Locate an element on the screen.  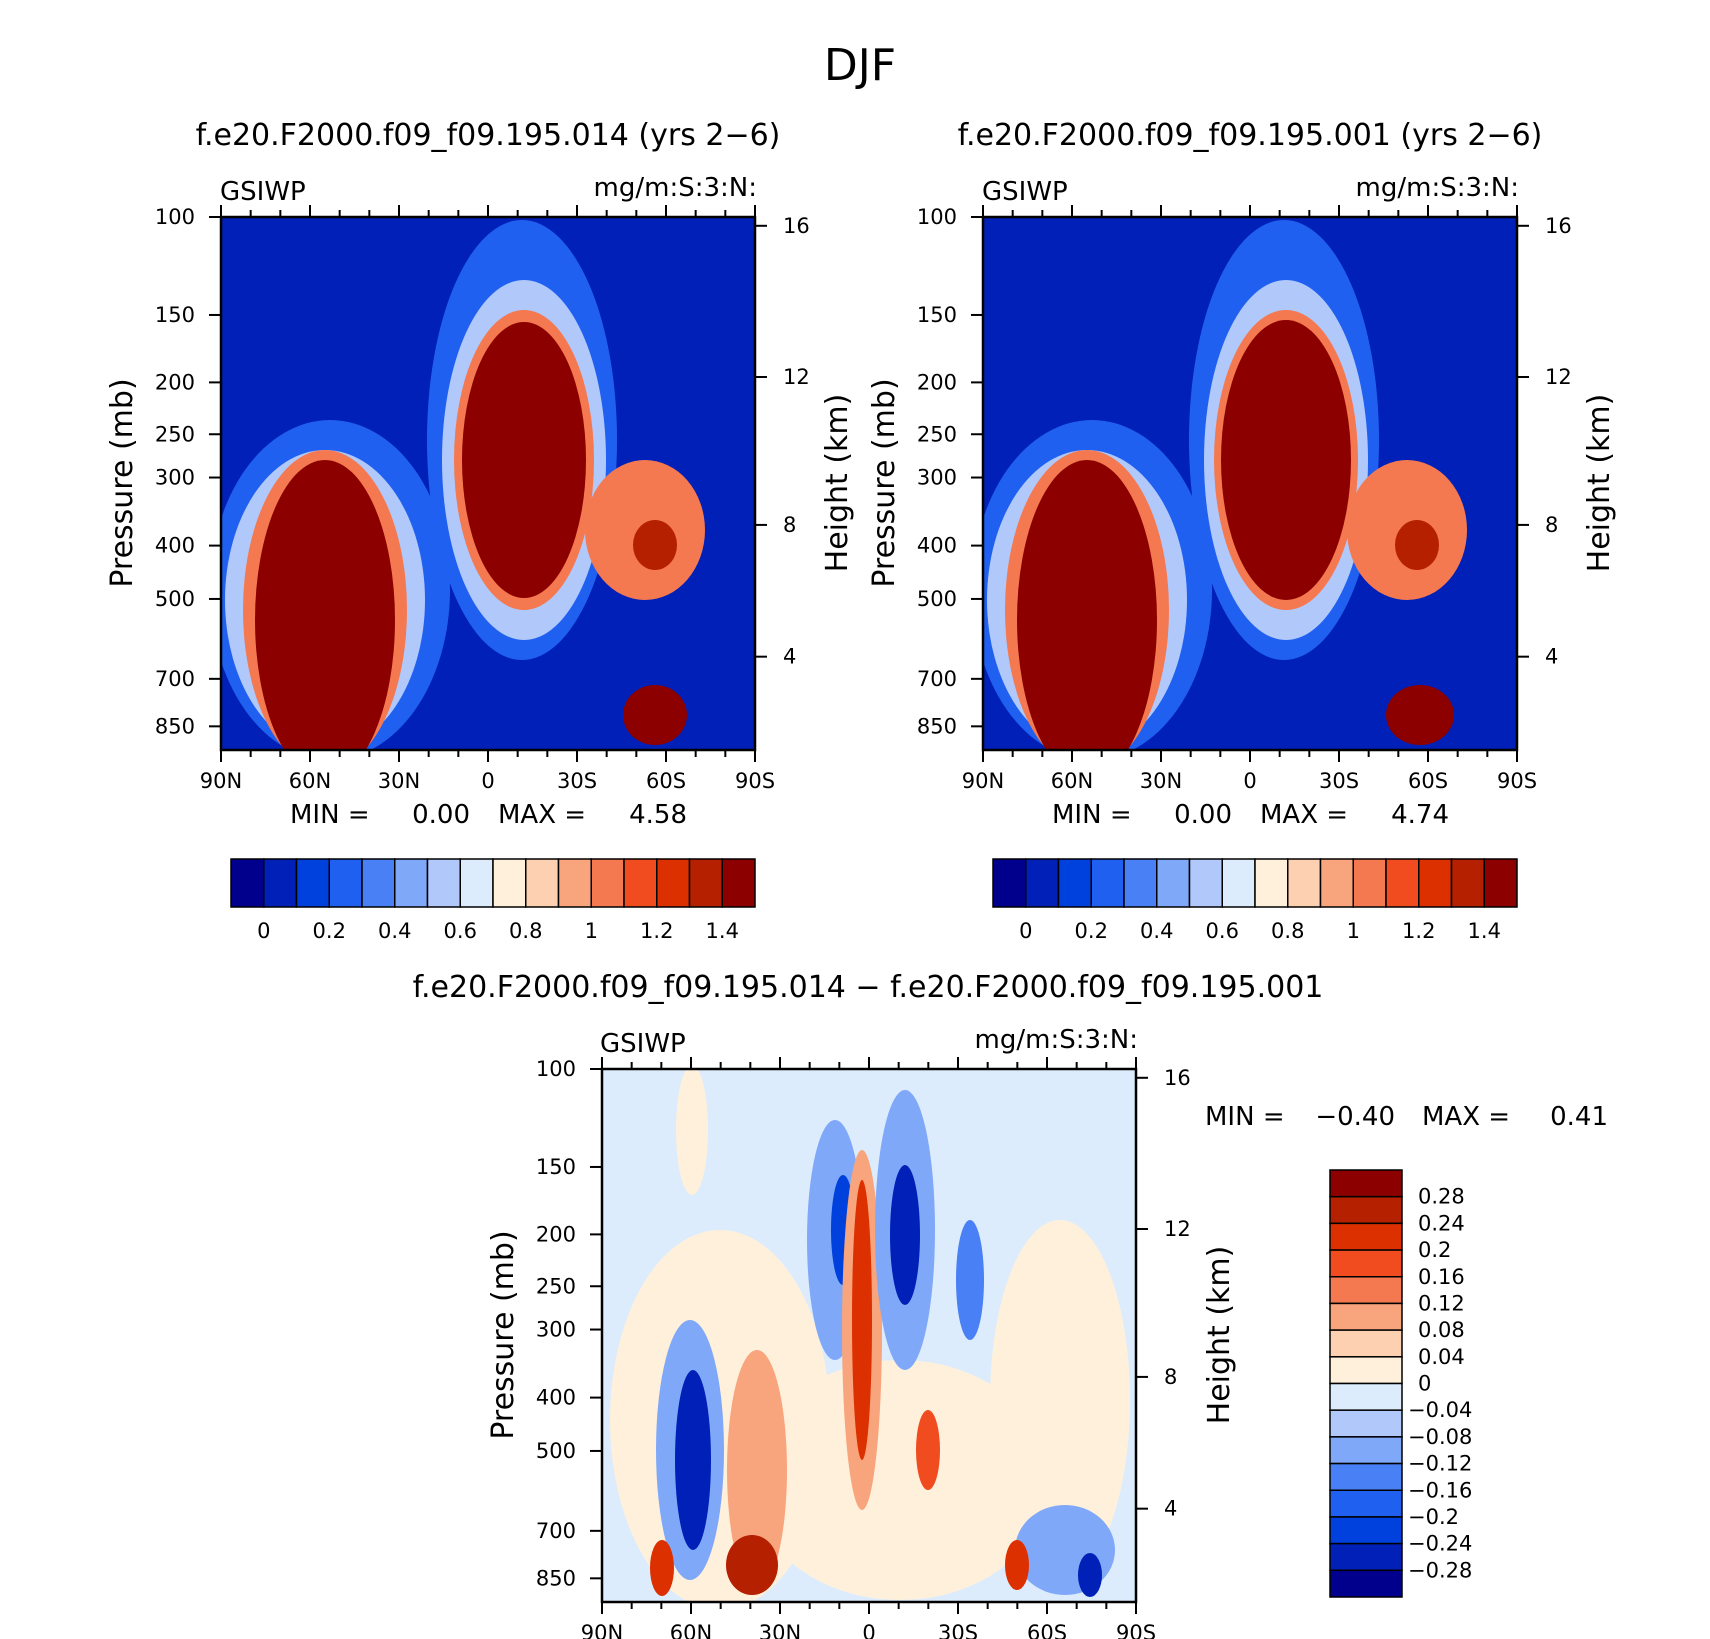
panel-left-y-tick-label: 700 is located at coordinates (175, 679).